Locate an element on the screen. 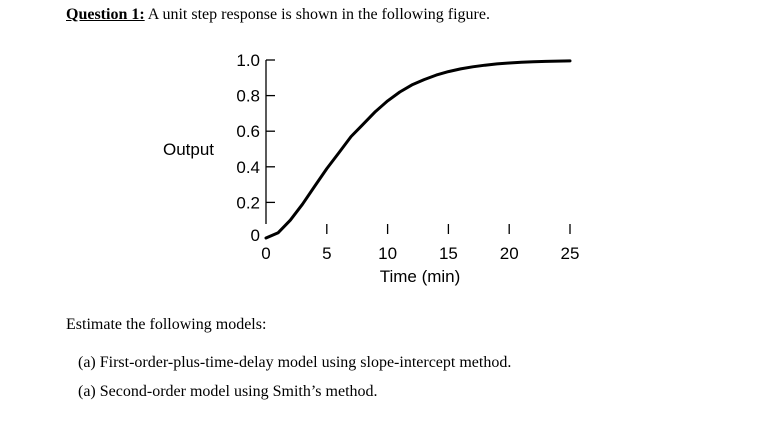 Image resolution: width=770 pixels, height=443 pixels. x-axis-label: Time (min) is located at coordinates (420, 276).